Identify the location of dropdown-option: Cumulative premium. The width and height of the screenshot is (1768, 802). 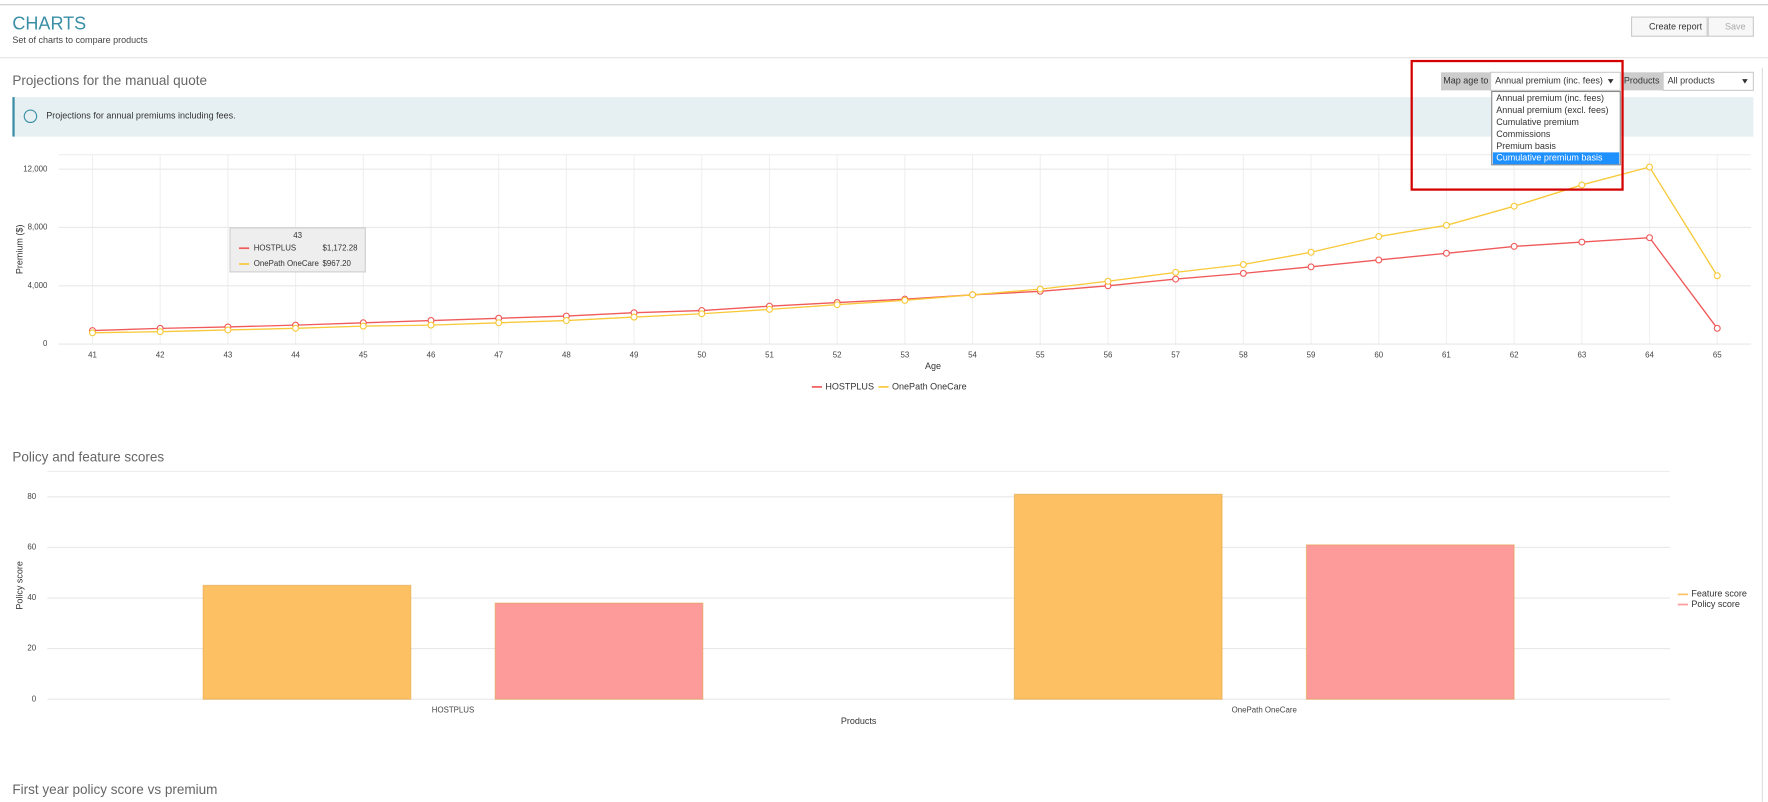
(1537, 122).